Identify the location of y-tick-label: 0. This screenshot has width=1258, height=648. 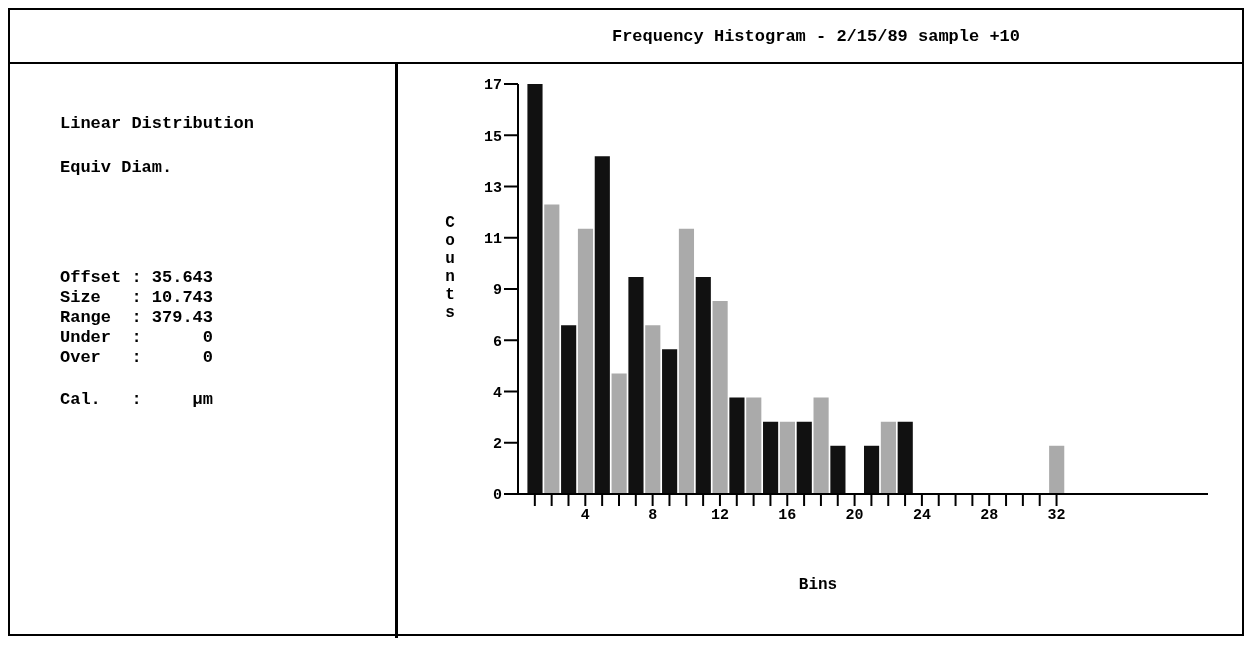
(497, 496).